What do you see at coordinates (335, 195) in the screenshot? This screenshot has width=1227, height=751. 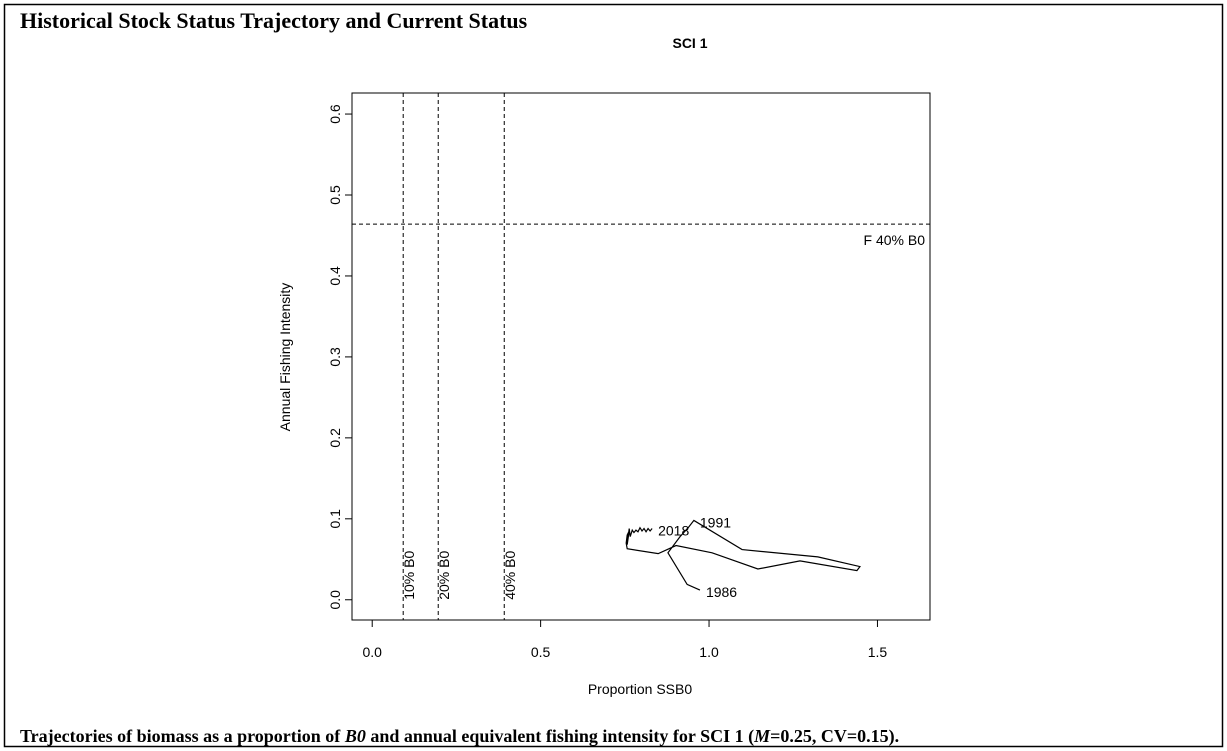 I see `y-tick-label: 0.5` at bounding box center [335, 195].